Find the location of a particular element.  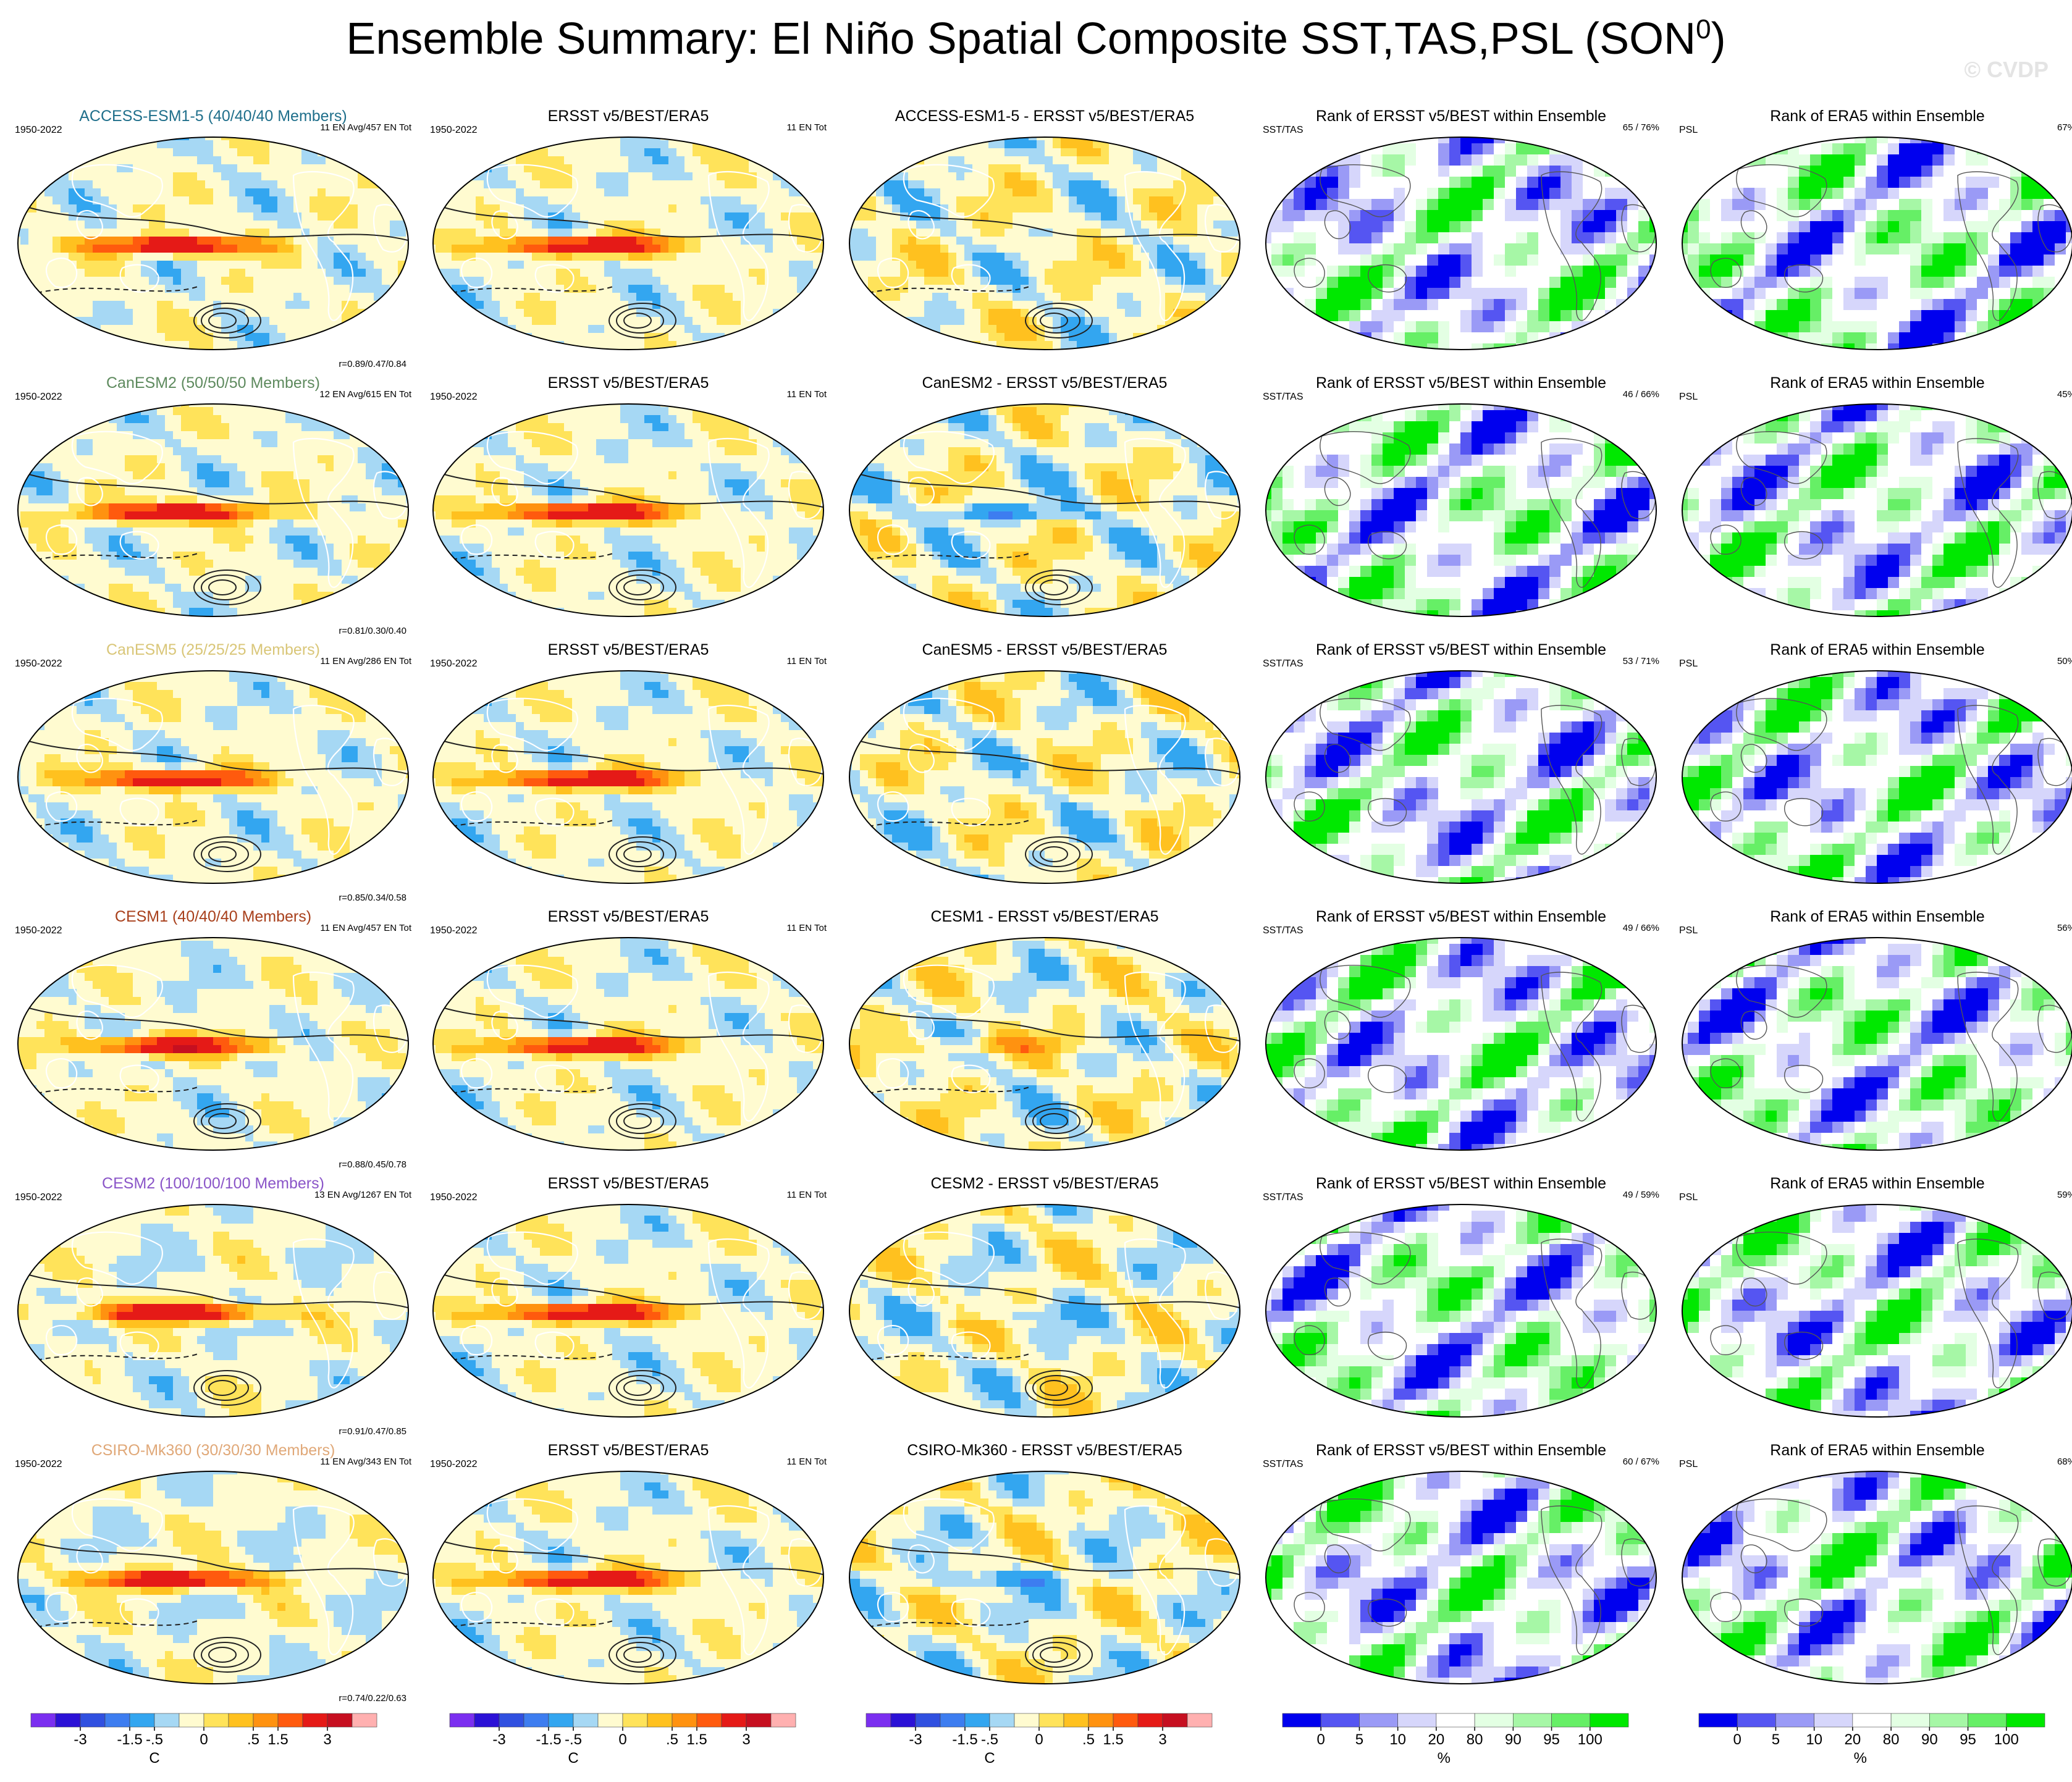

rank-sst-value: 65 / 76% is located at coordinates (1641, 127).